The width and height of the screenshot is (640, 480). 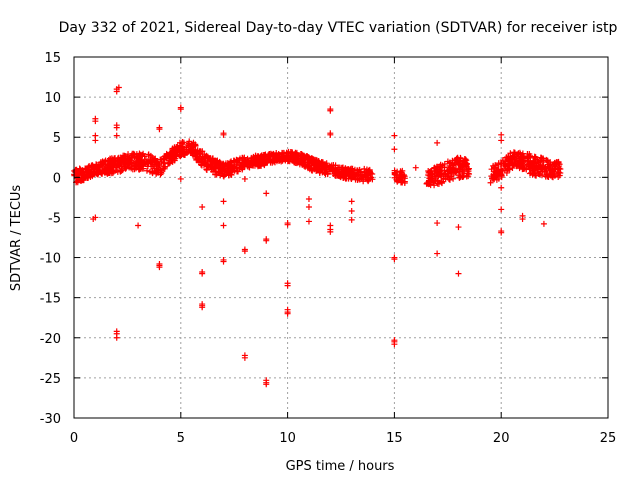 I want to click on x-tick-label: 25, so click(x=608, y=438).